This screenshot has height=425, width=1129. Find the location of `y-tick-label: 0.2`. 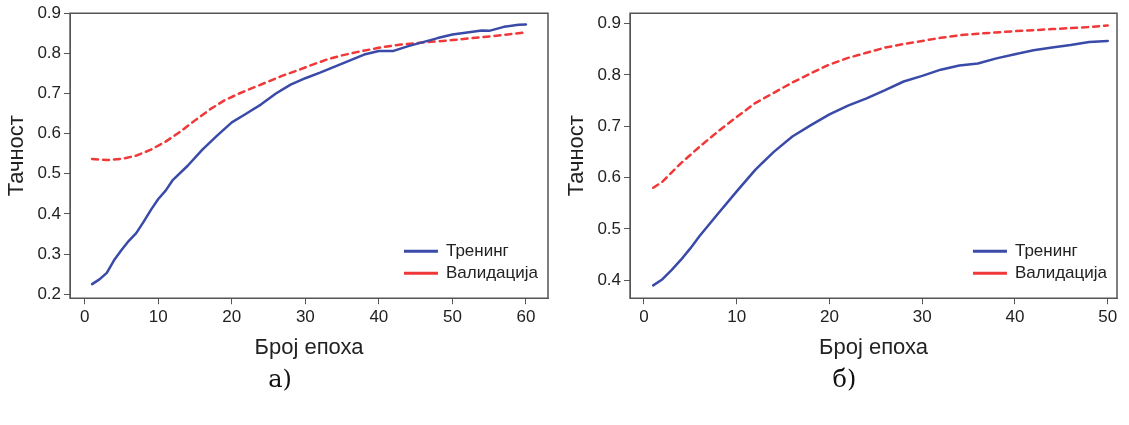

y-tick-label: 0.2 is located at coordinates (49, 293).